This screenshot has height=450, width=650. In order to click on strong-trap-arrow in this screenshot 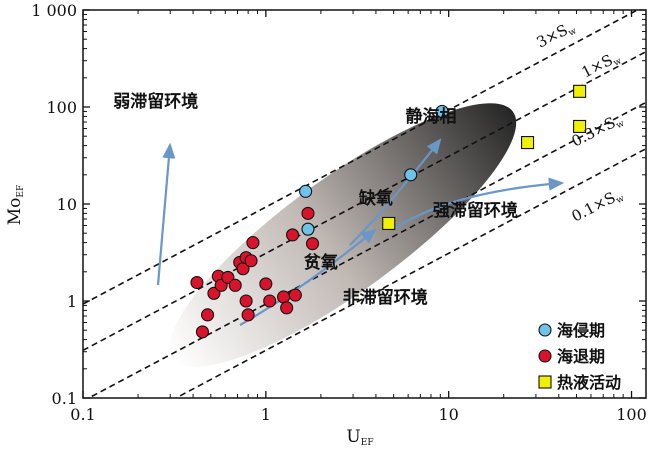, I will do `click(479, 203)`.